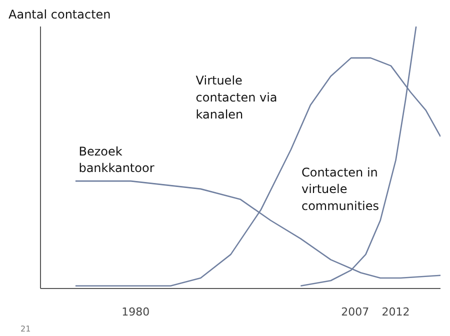  I want to click on y-axis-title: Aantal contacten, so click(59, 15).